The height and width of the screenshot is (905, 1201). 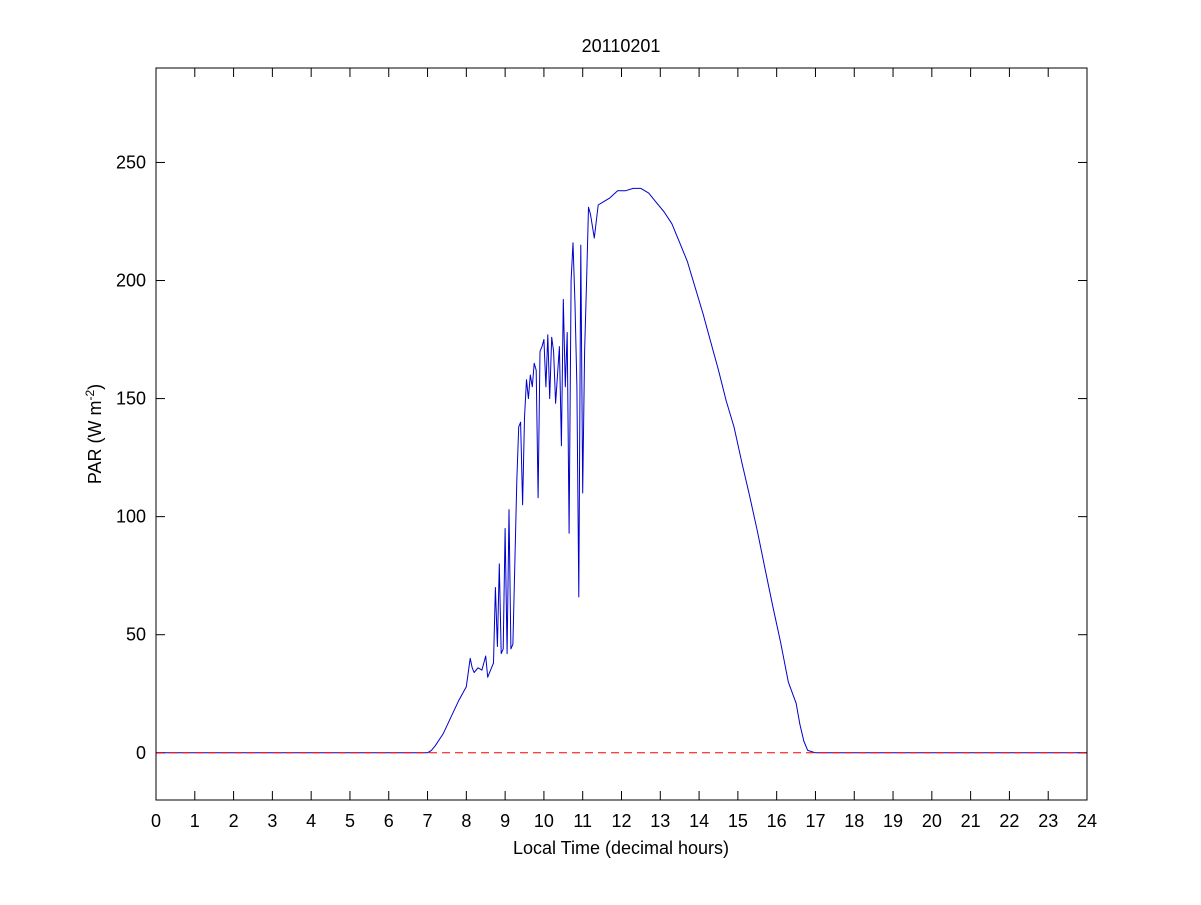 I want to click on x-tick-label: 17, so click(x=815, y=821).